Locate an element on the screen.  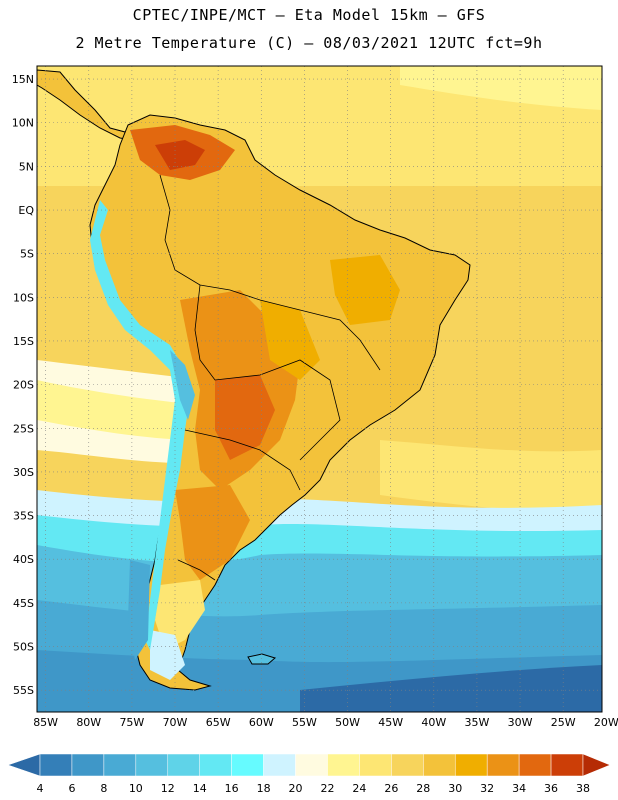
patagonia-mild-zone is located at coordinates (180, 615).